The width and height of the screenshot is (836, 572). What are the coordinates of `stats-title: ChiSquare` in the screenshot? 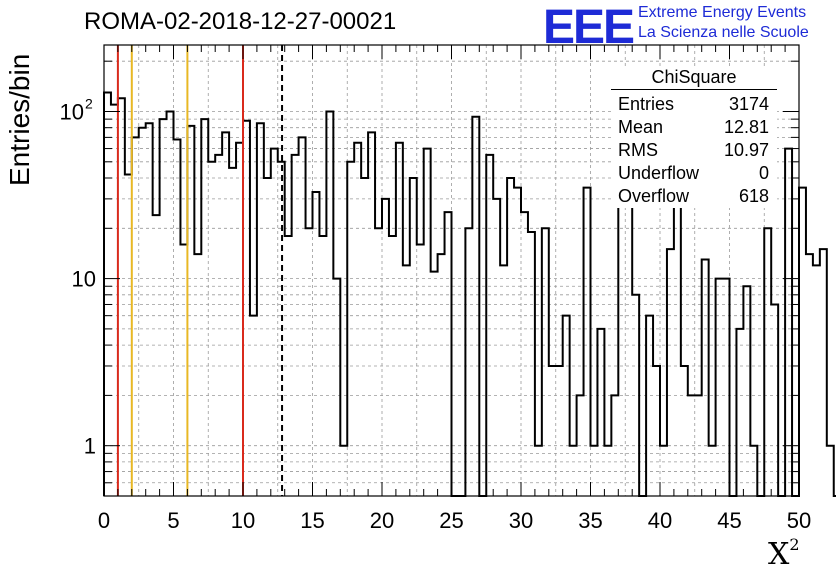 It's located at (694, 78).